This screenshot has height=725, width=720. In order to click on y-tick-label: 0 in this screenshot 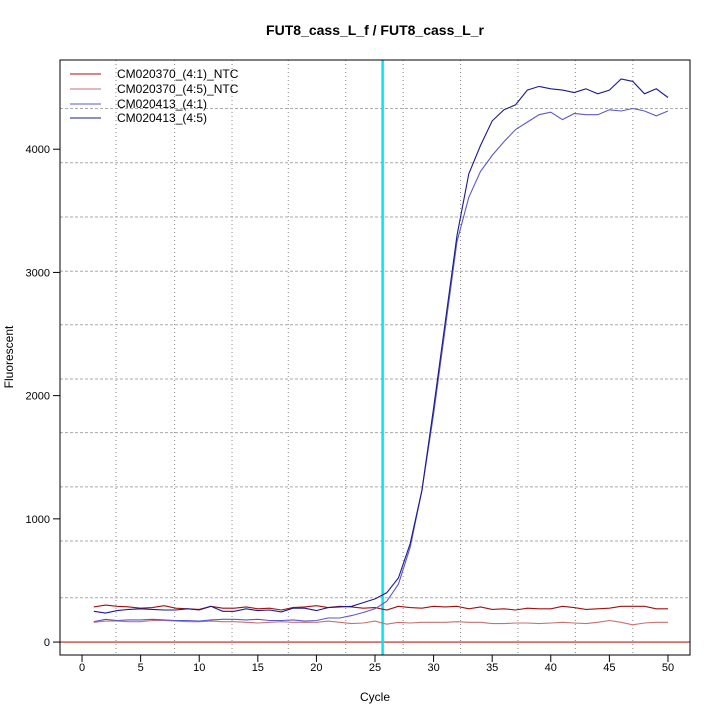, I will do `click(47, 643)`.